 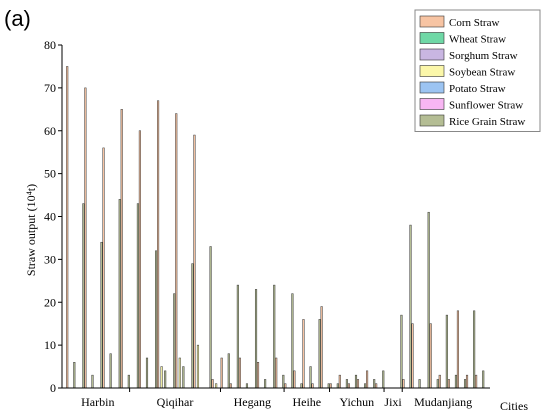 What do you see at coordinates (50, 174) in the screenshot?
I see `y-tick-label: 50` at bounding box center [50, 174].